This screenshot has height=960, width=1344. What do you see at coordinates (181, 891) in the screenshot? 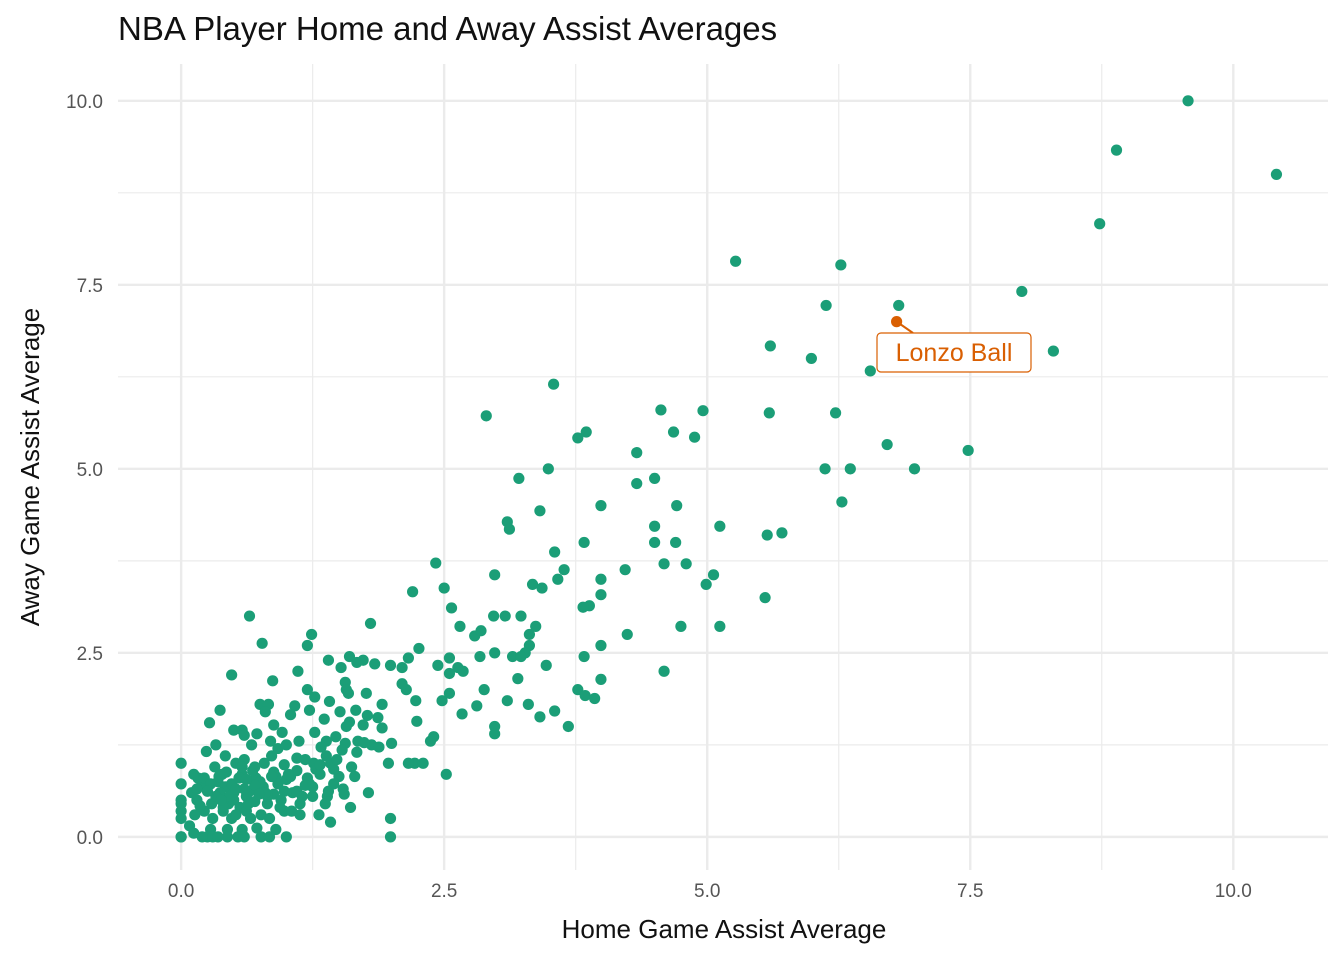
I see `x-tick-label: 0.0` at bounding box center [181, 891].